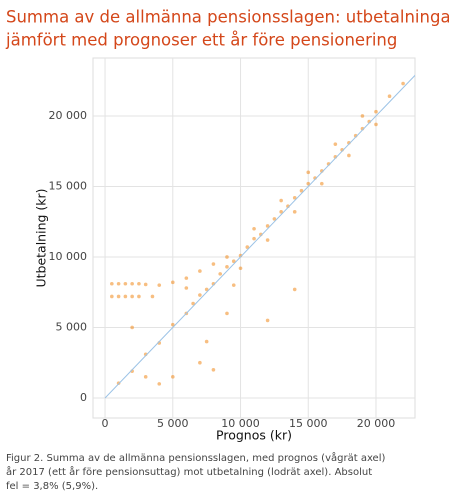 Image resolution: width=449 pixels, height=500 pixels. I want to click on y-tick-label: 10 000, so click(68, 256).